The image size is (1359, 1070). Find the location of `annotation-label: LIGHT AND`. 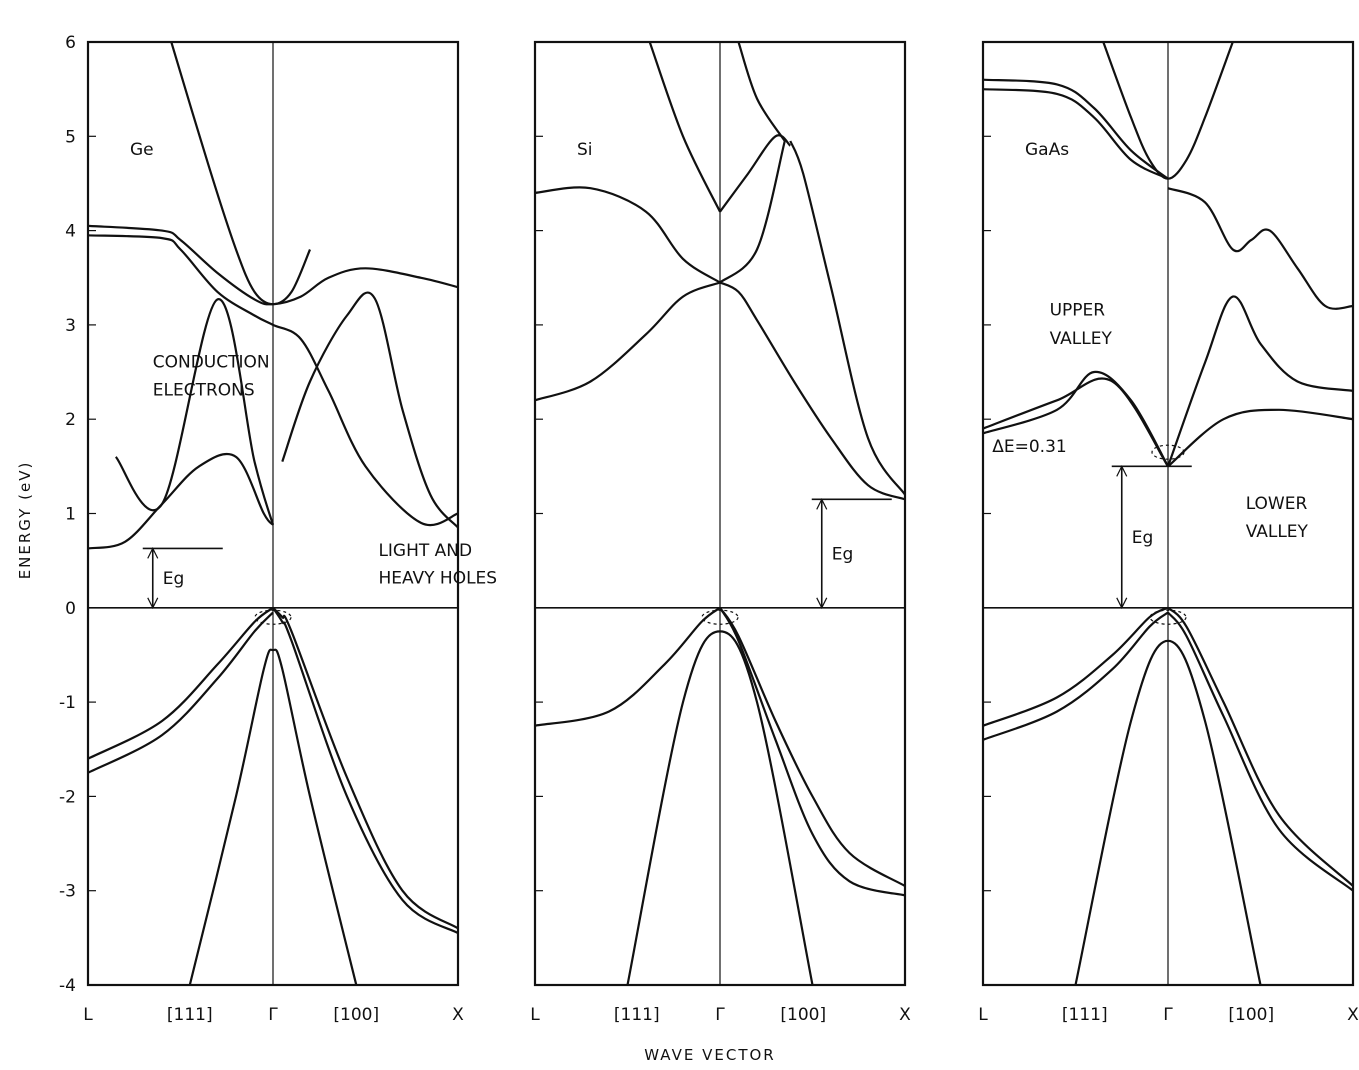

annotation-label: LIGHT AND is located at coordinates (425, 551).